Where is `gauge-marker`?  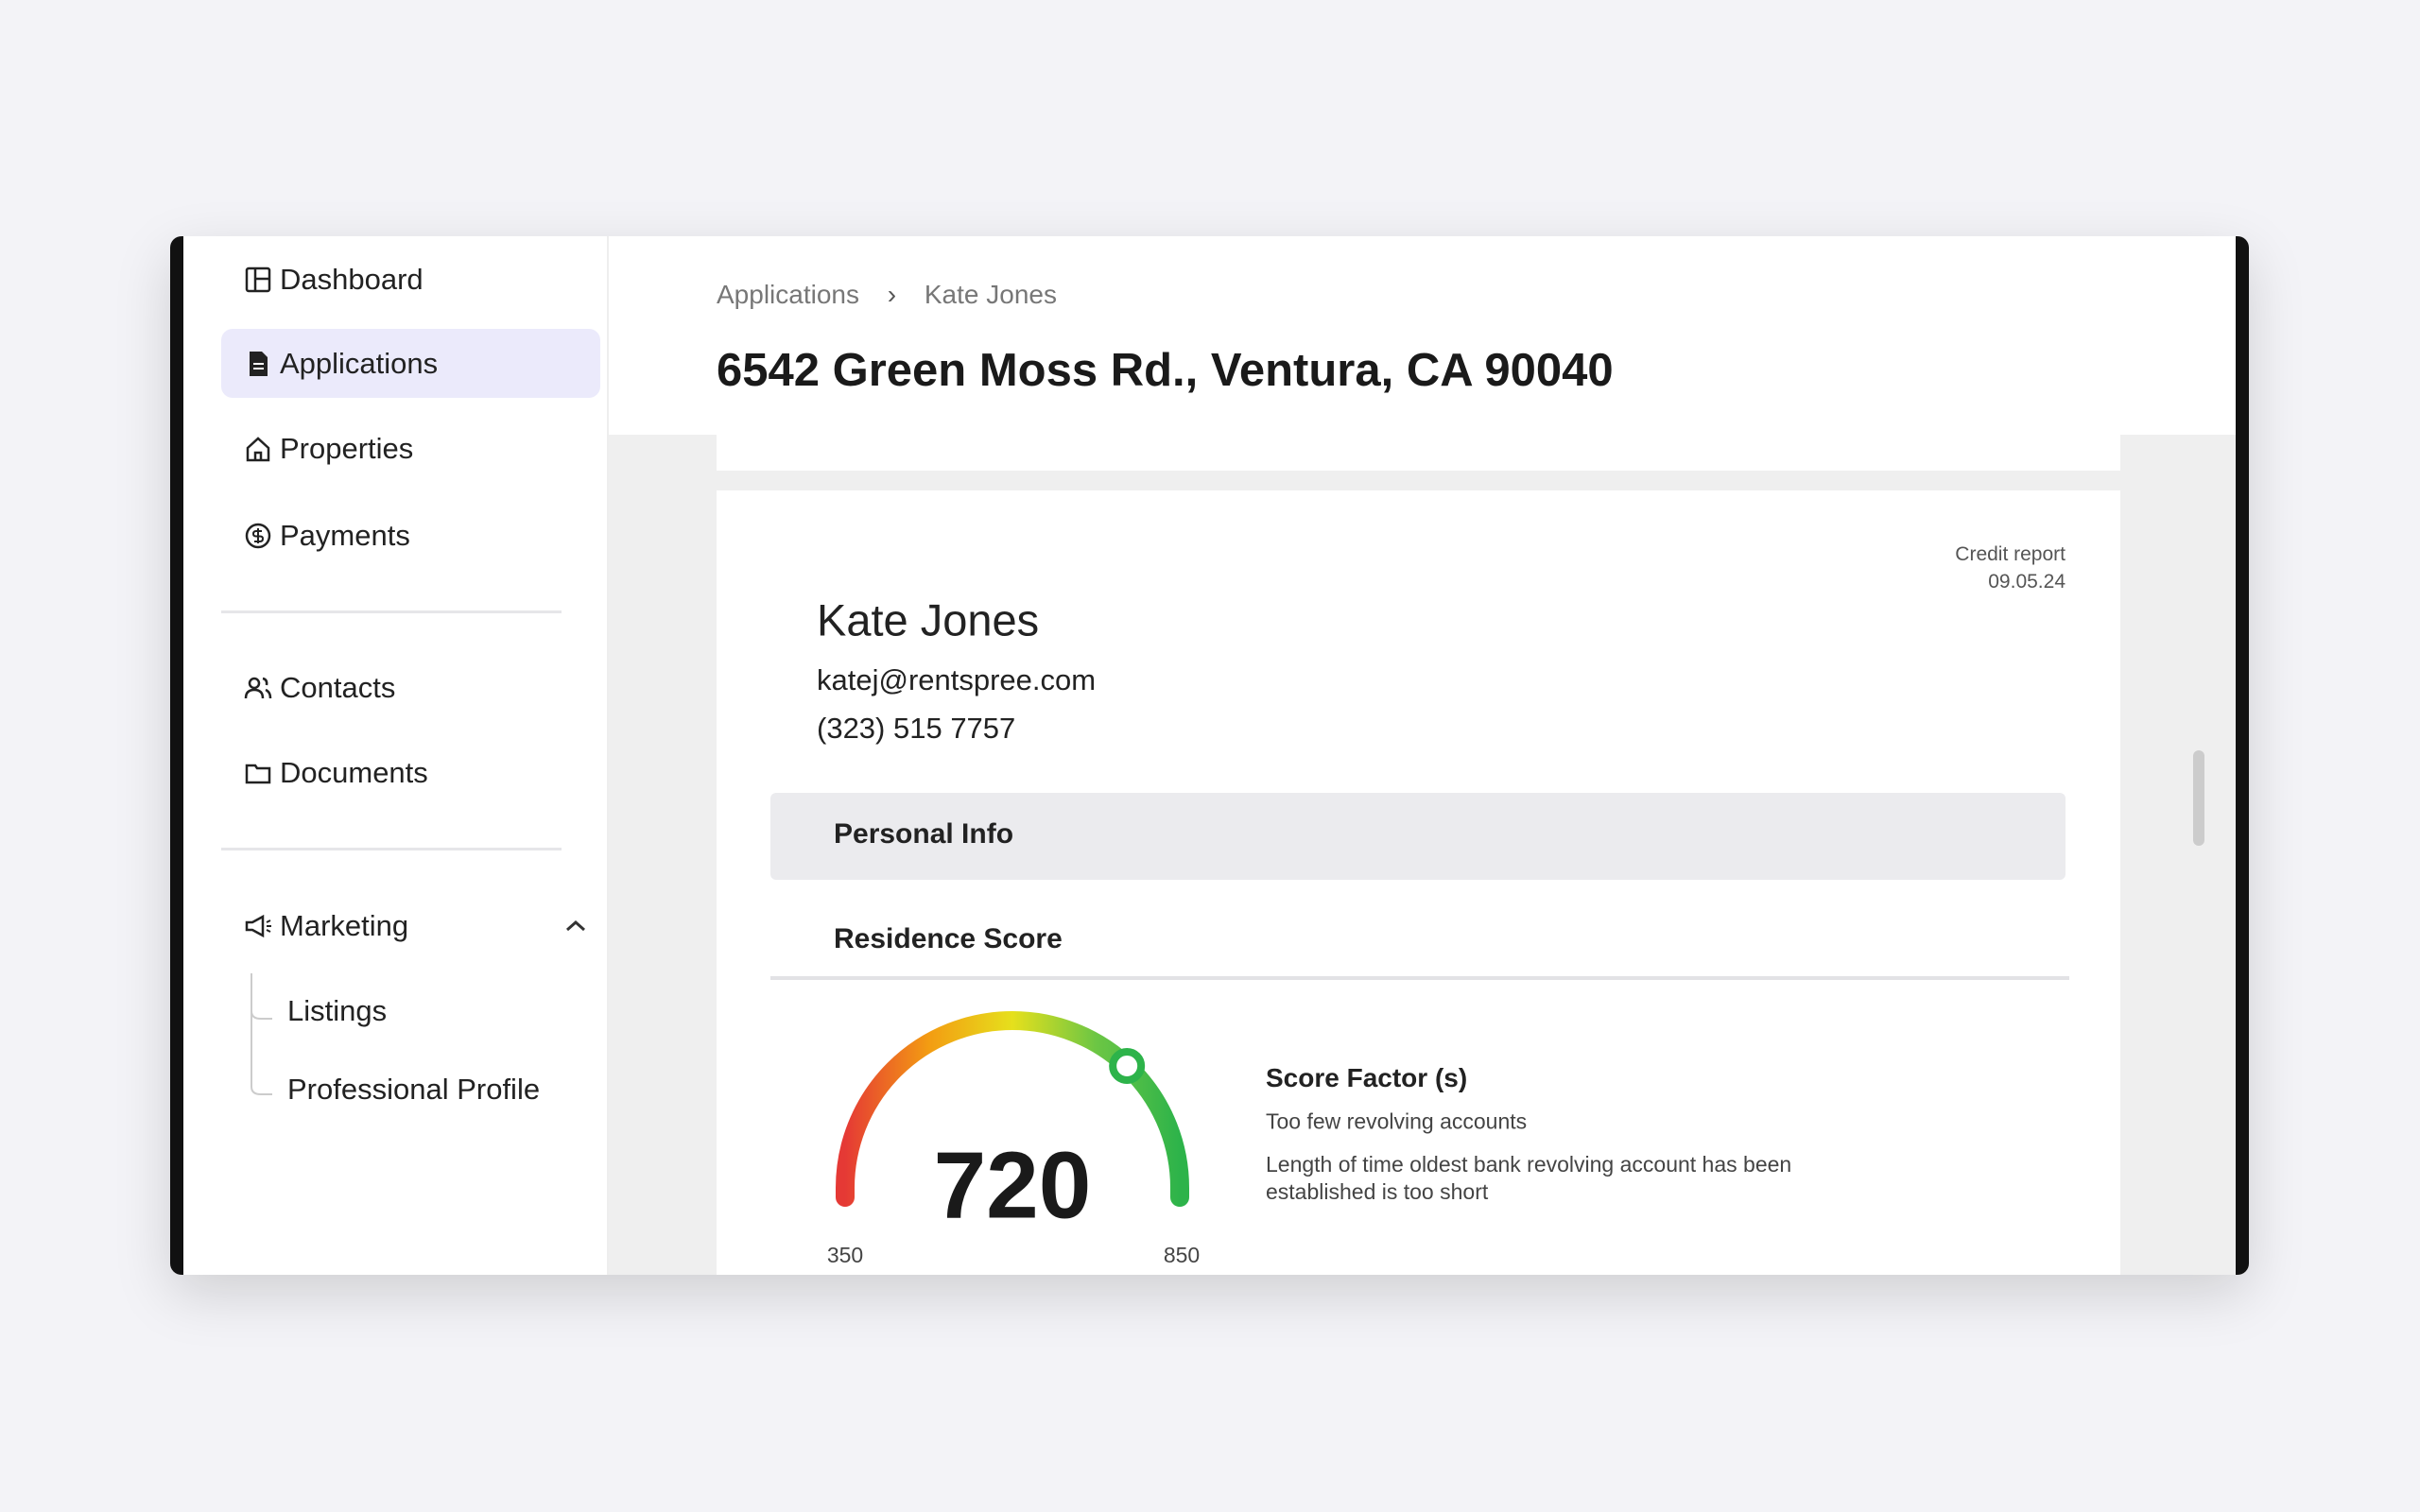 gauge-marker is located at coordinates (1127, 1065).